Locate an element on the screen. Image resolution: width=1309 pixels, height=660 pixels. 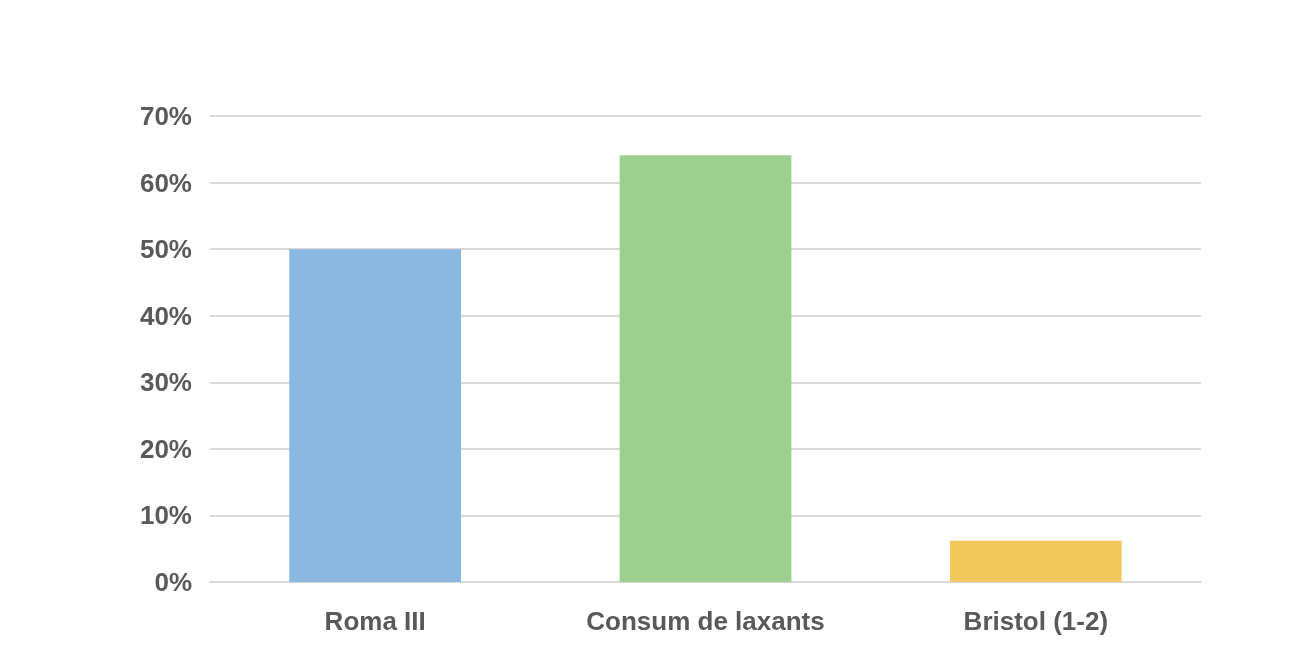
y-tick-label: 40% is located at coordinates (165, 315).